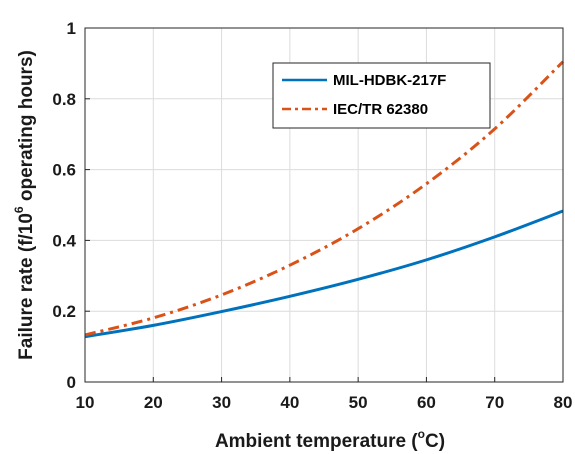 The width and height of the screenshot is (575, 454). What do you see at coordinates (421, 434) in the screenshot?
I see `x-axis-title-degree: o` at bounding box center [421, 434].